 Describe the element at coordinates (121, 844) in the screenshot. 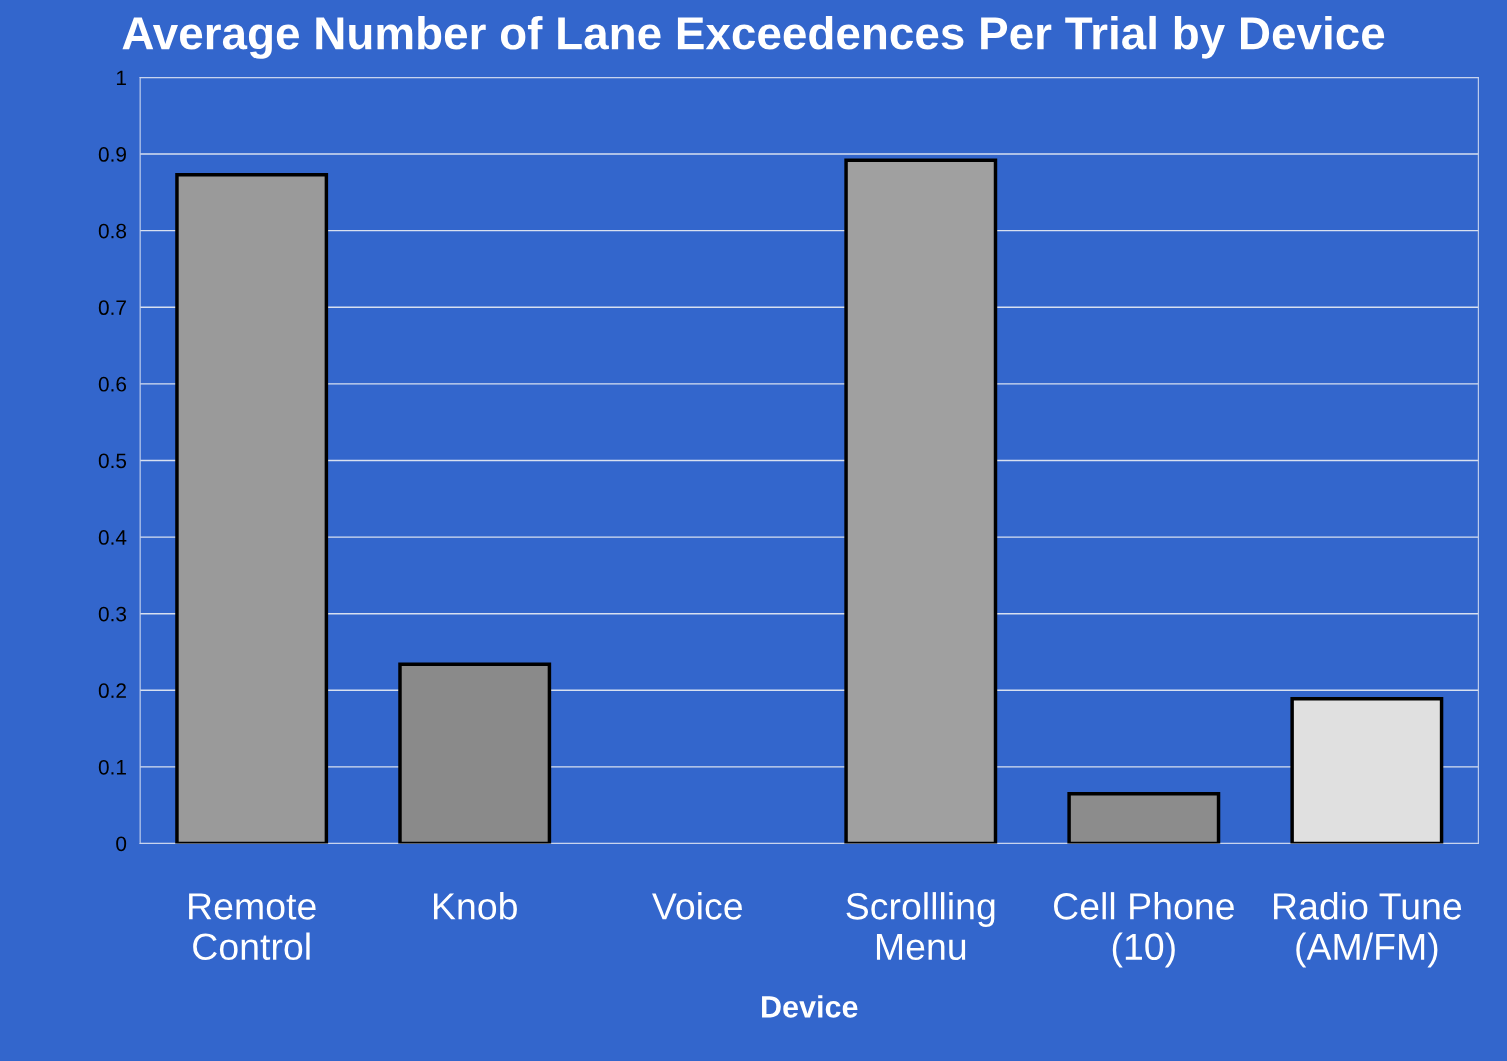

I see `y-tick-label: 0` at that location.